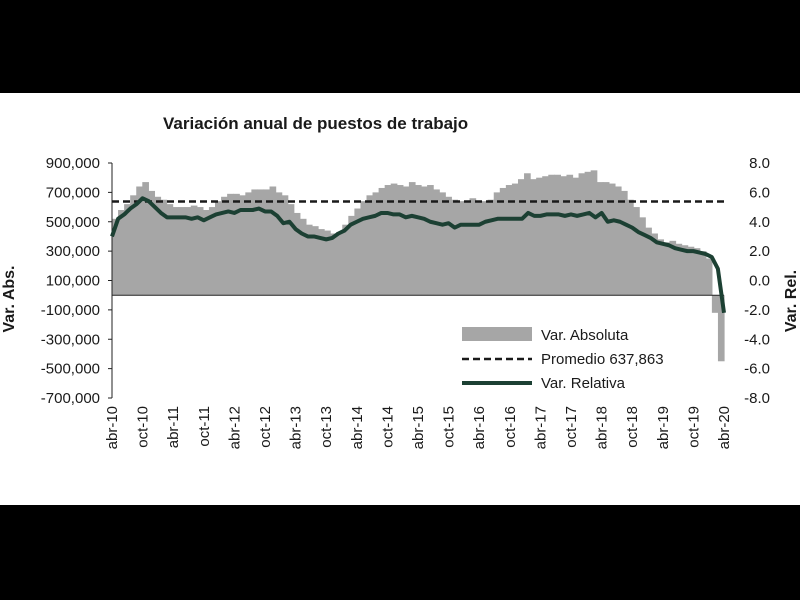 The height and width of the screenshot is (600, 800). I want to click on x-tick-label: abr-12, so click(234, 427).